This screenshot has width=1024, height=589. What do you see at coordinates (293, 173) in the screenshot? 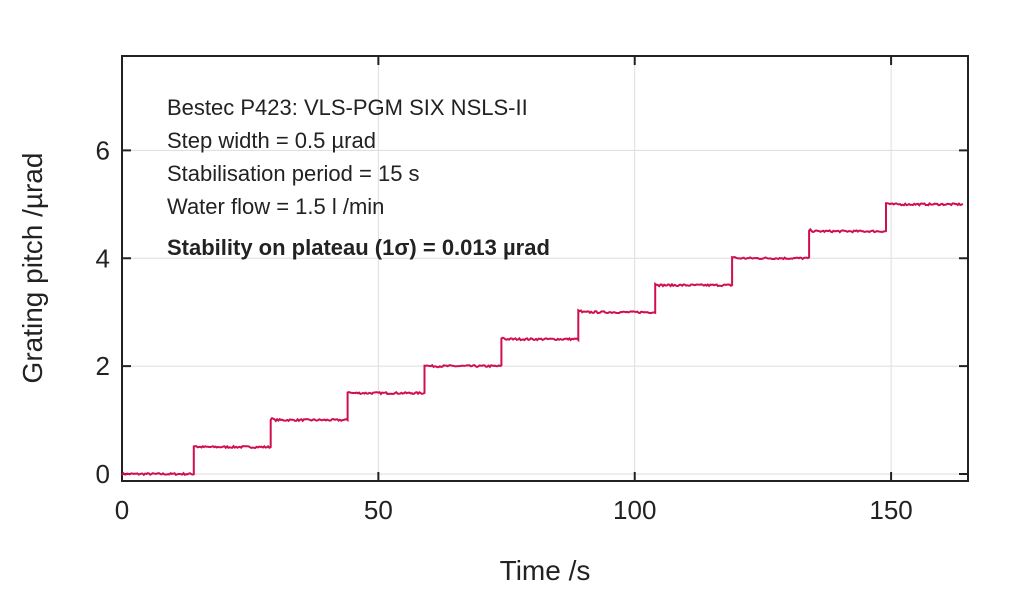
I see `annotation-stabilisation: Stabilisation period = 15 s` at bounding box center [293, 173].